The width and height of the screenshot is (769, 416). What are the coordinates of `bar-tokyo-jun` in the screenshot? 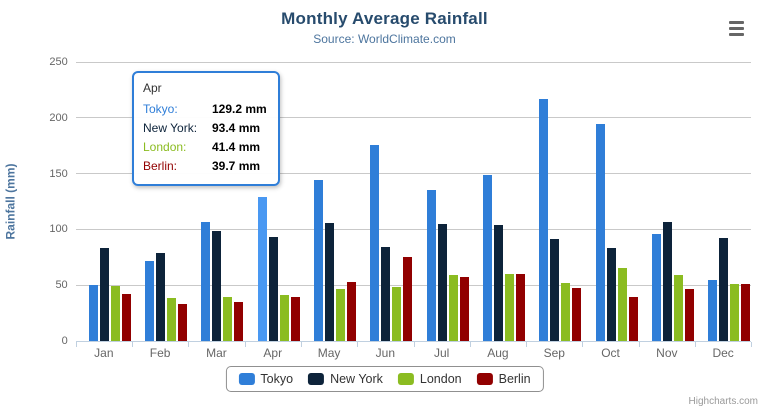 It's located at (375, 242).